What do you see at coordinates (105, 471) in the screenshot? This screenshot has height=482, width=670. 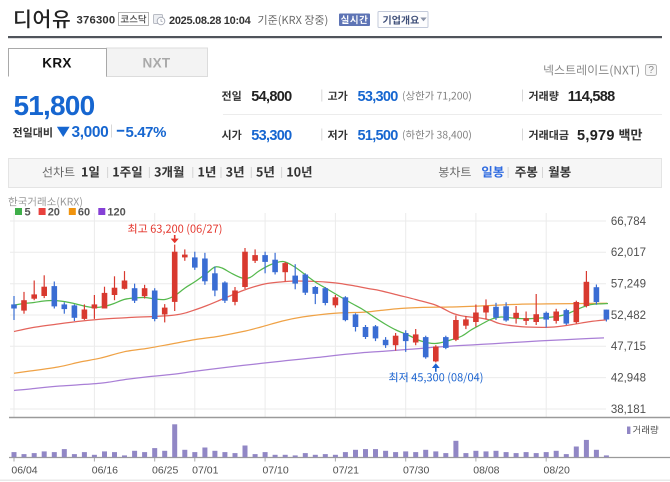 I see `svg-text: 06/16` at bounding box center [105, 471].